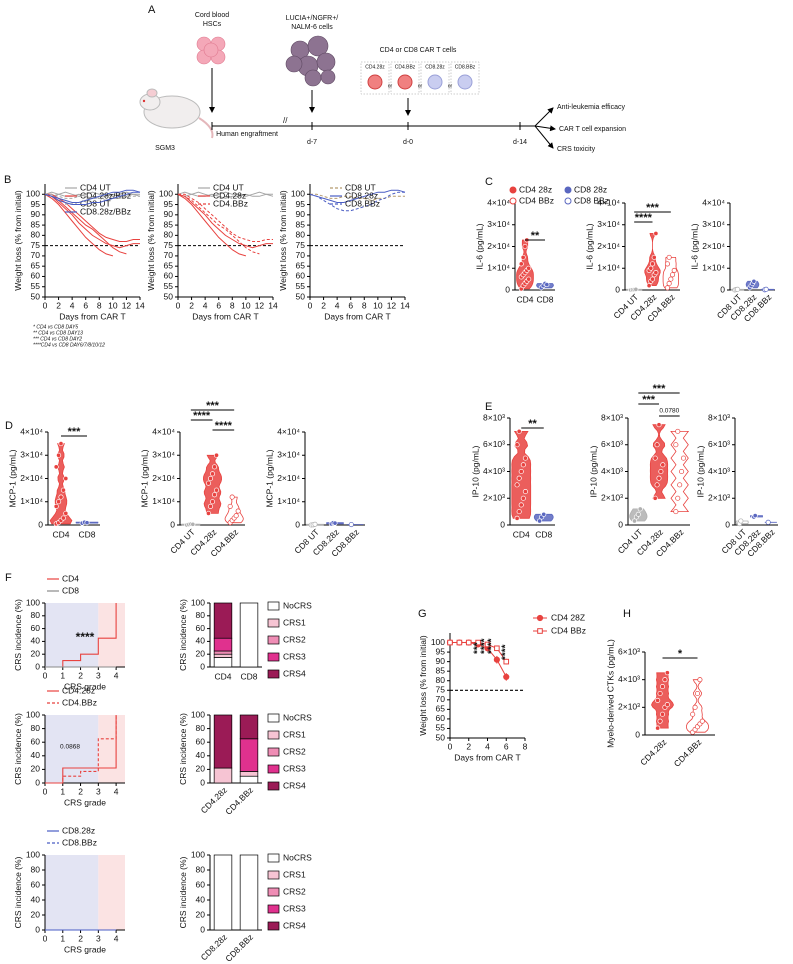 The height and width of the screenshot is (964, 793). Describe the element at coordinates (488, 407) in the screenshot. I see `panel-label: E` at that location.